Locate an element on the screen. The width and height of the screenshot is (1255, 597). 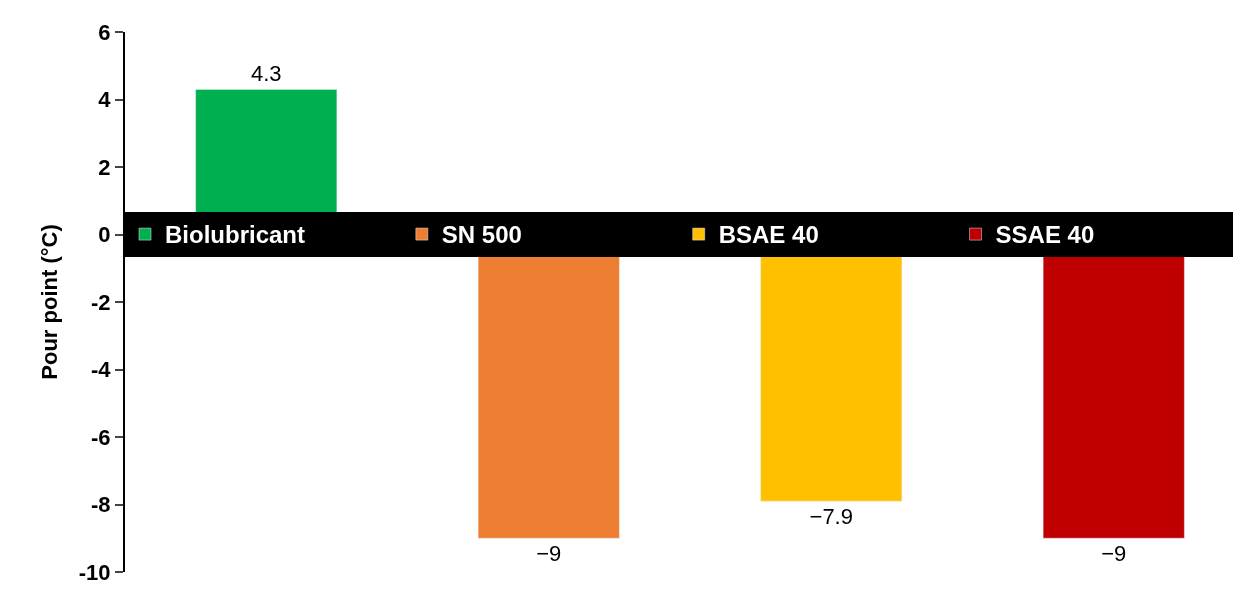
y-tick-label: 4 is located at coordinates (105, 100).